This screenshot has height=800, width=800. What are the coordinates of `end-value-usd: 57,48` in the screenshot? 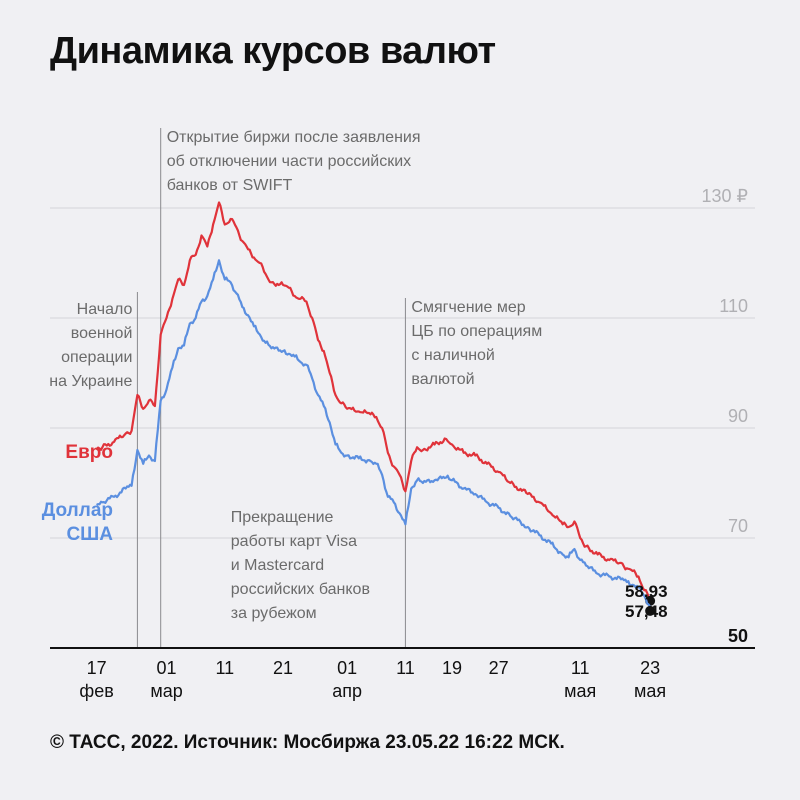 It's located at (646, 611).